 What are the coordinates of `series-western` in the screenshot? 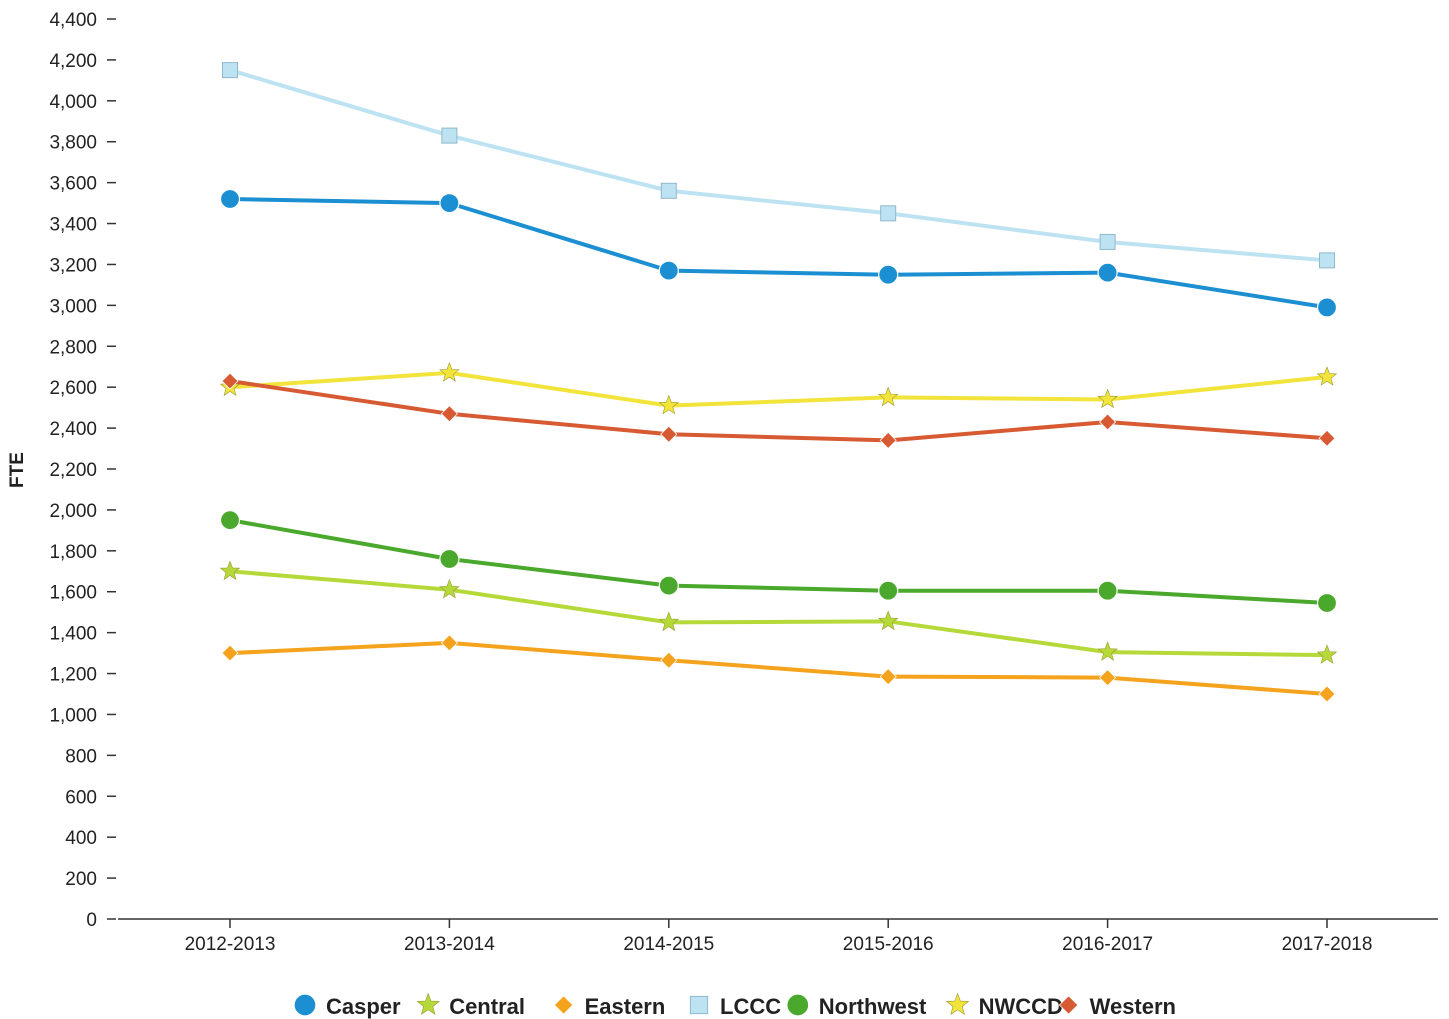 It's located at (778, 410).